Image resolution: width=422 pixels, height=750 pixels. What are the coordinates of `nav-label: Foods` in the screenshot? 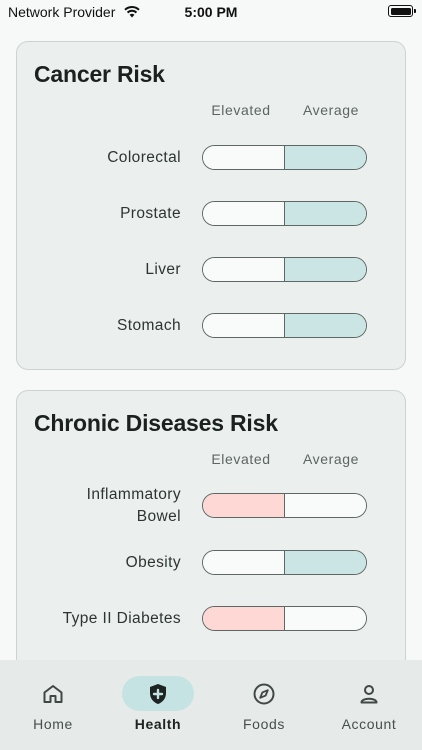 It's located at (264, 724).